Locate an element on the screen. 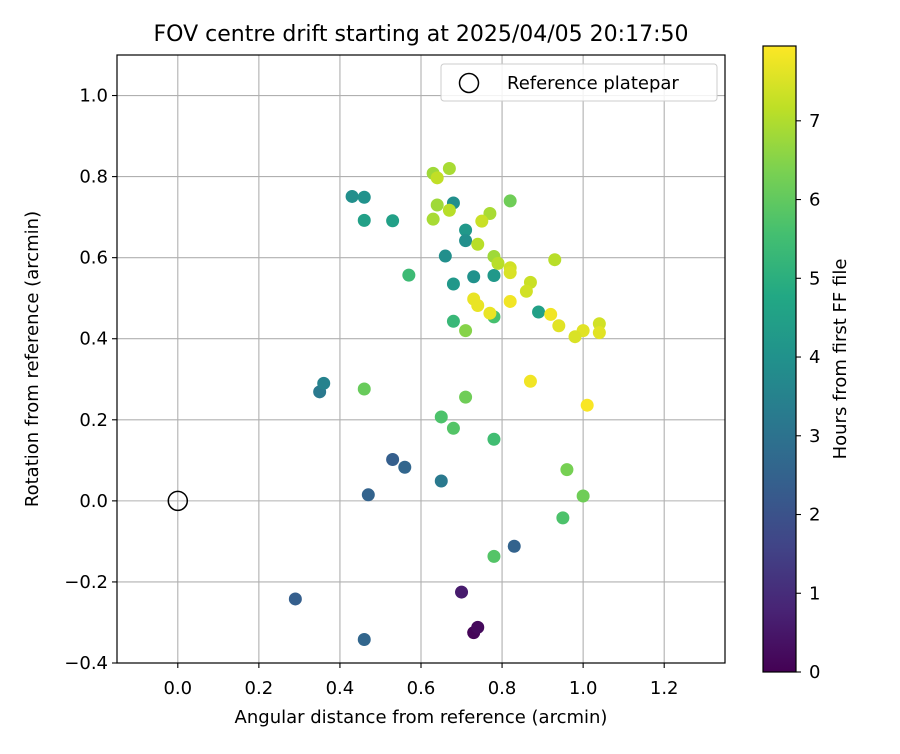 The width and height of the screenshot is (900, 754). y-axis-ticks: −0.4 −0.2 0.0 0.2 0.4 0.6 0.8 1.0 is located at coordinates (90, 380).